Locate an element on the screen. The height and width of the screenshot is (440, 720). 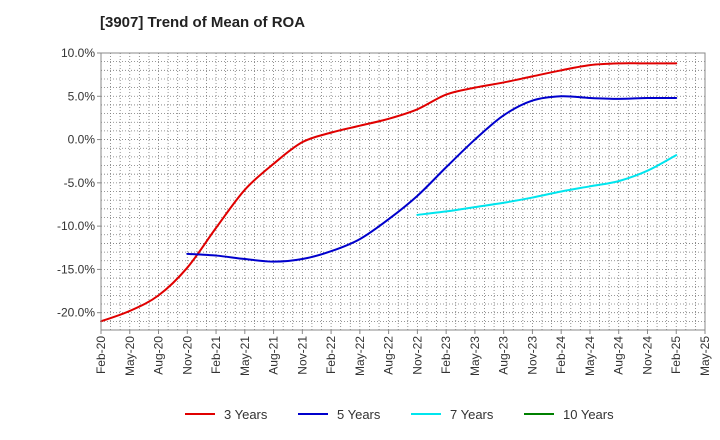
x-tick-label: Feb-23 is located at coordinates (446, 355).